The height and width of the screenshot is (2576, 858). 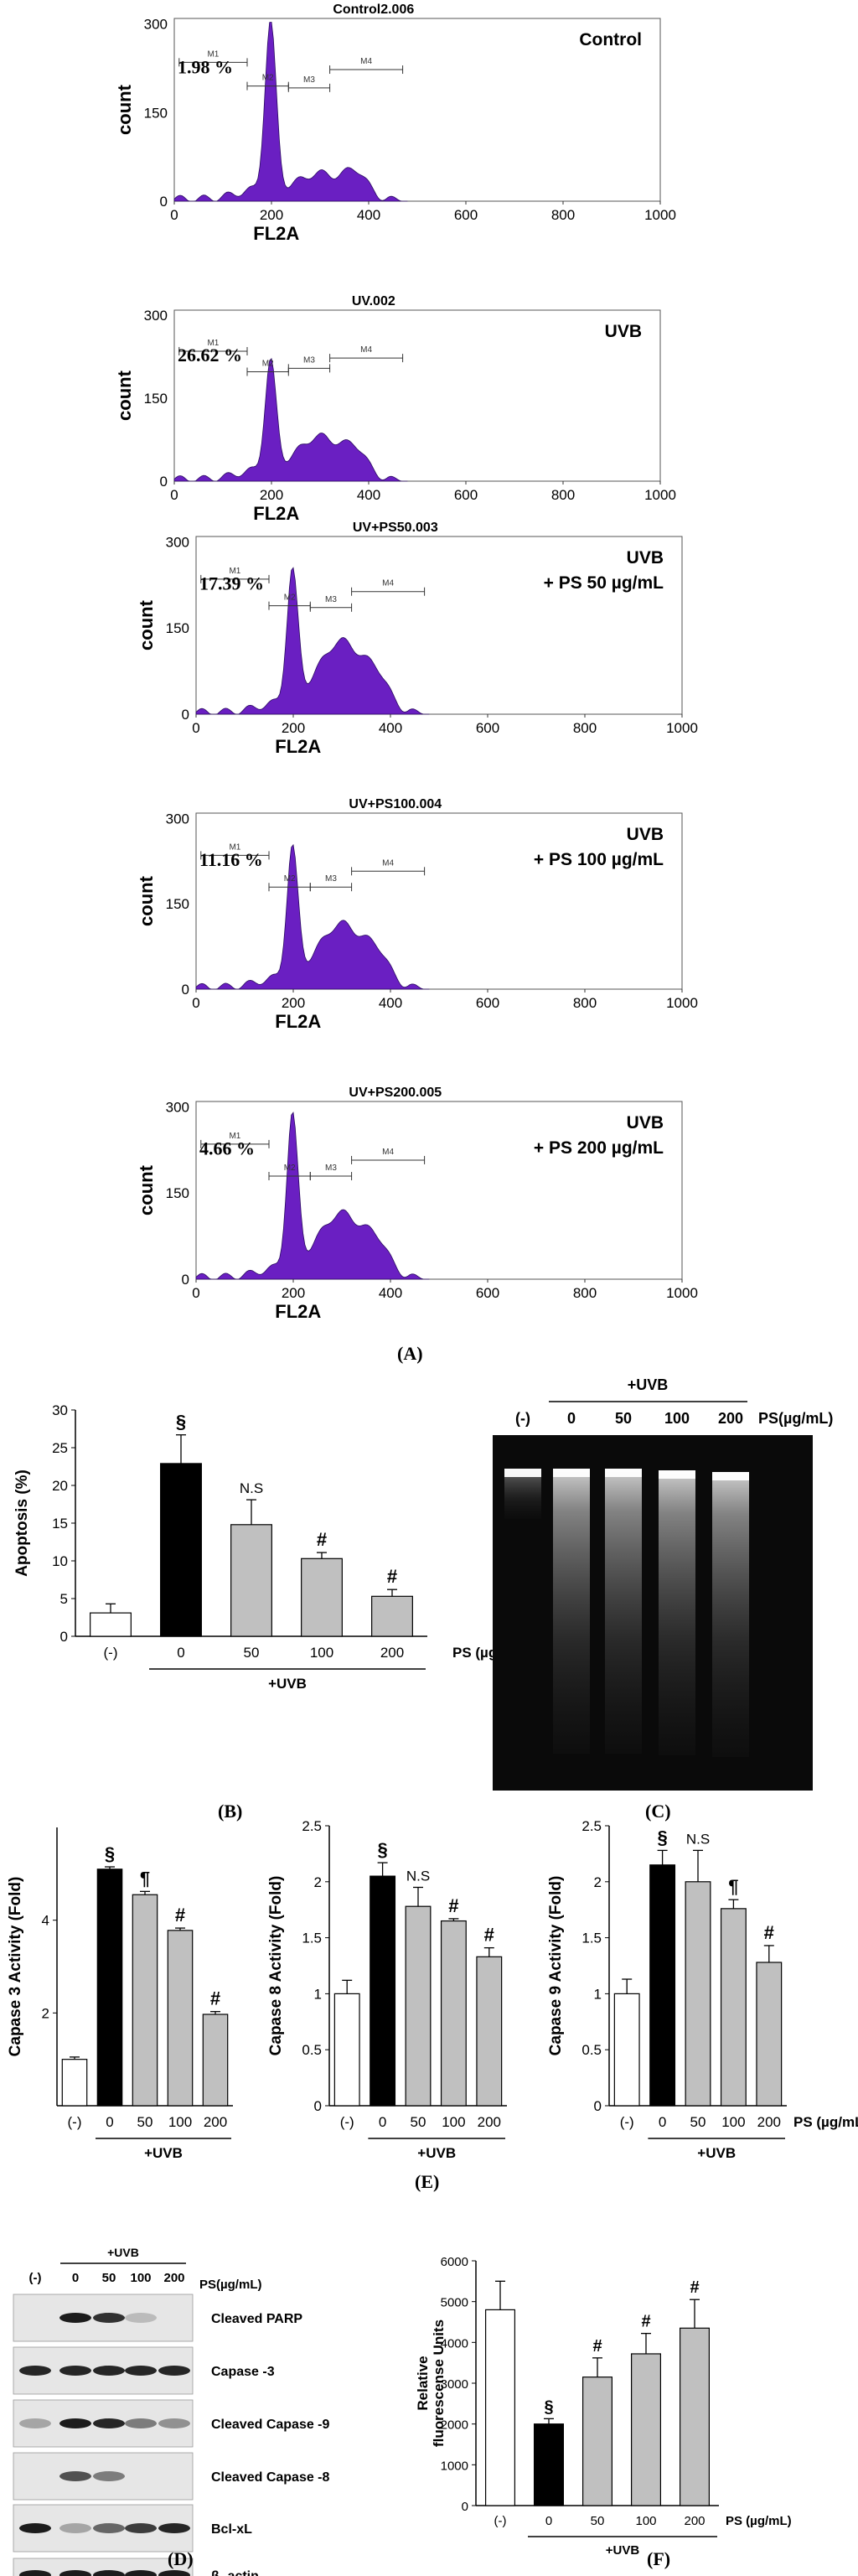 What do you see at coordinates (454, 2303) in the screenshot?
I see `y-tick-label: 5000` at bounding box center [454, 2303].